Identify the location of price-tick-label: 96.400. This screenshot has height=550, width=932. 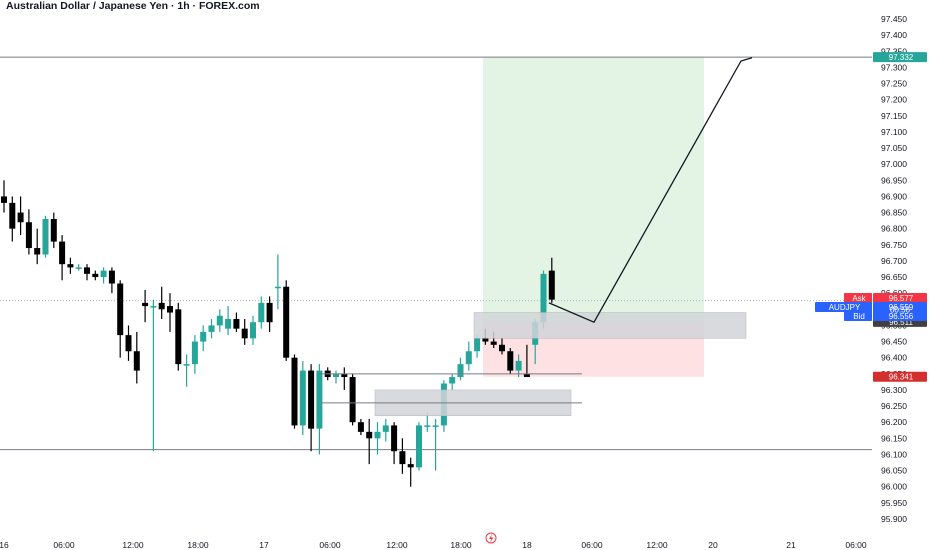
(894, 358).